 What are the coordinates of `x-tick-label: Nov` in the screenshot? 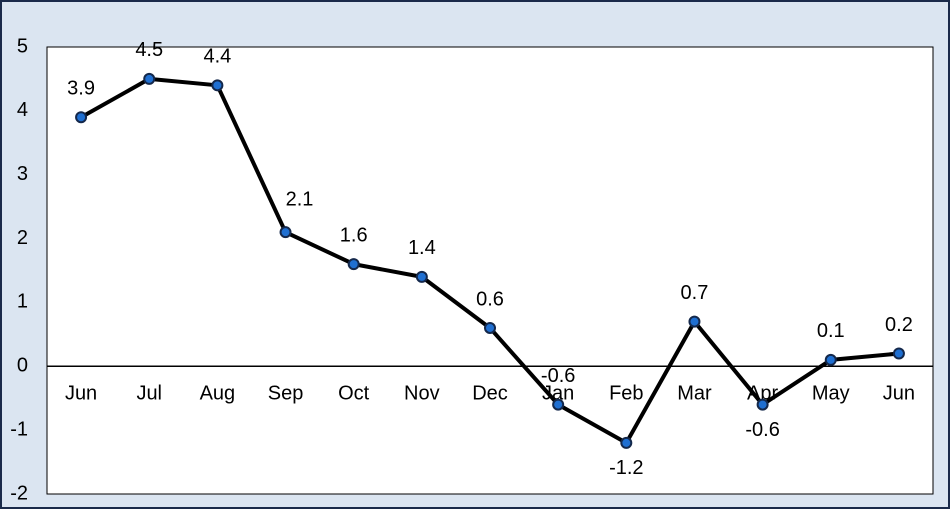 It's located at (422, 394).